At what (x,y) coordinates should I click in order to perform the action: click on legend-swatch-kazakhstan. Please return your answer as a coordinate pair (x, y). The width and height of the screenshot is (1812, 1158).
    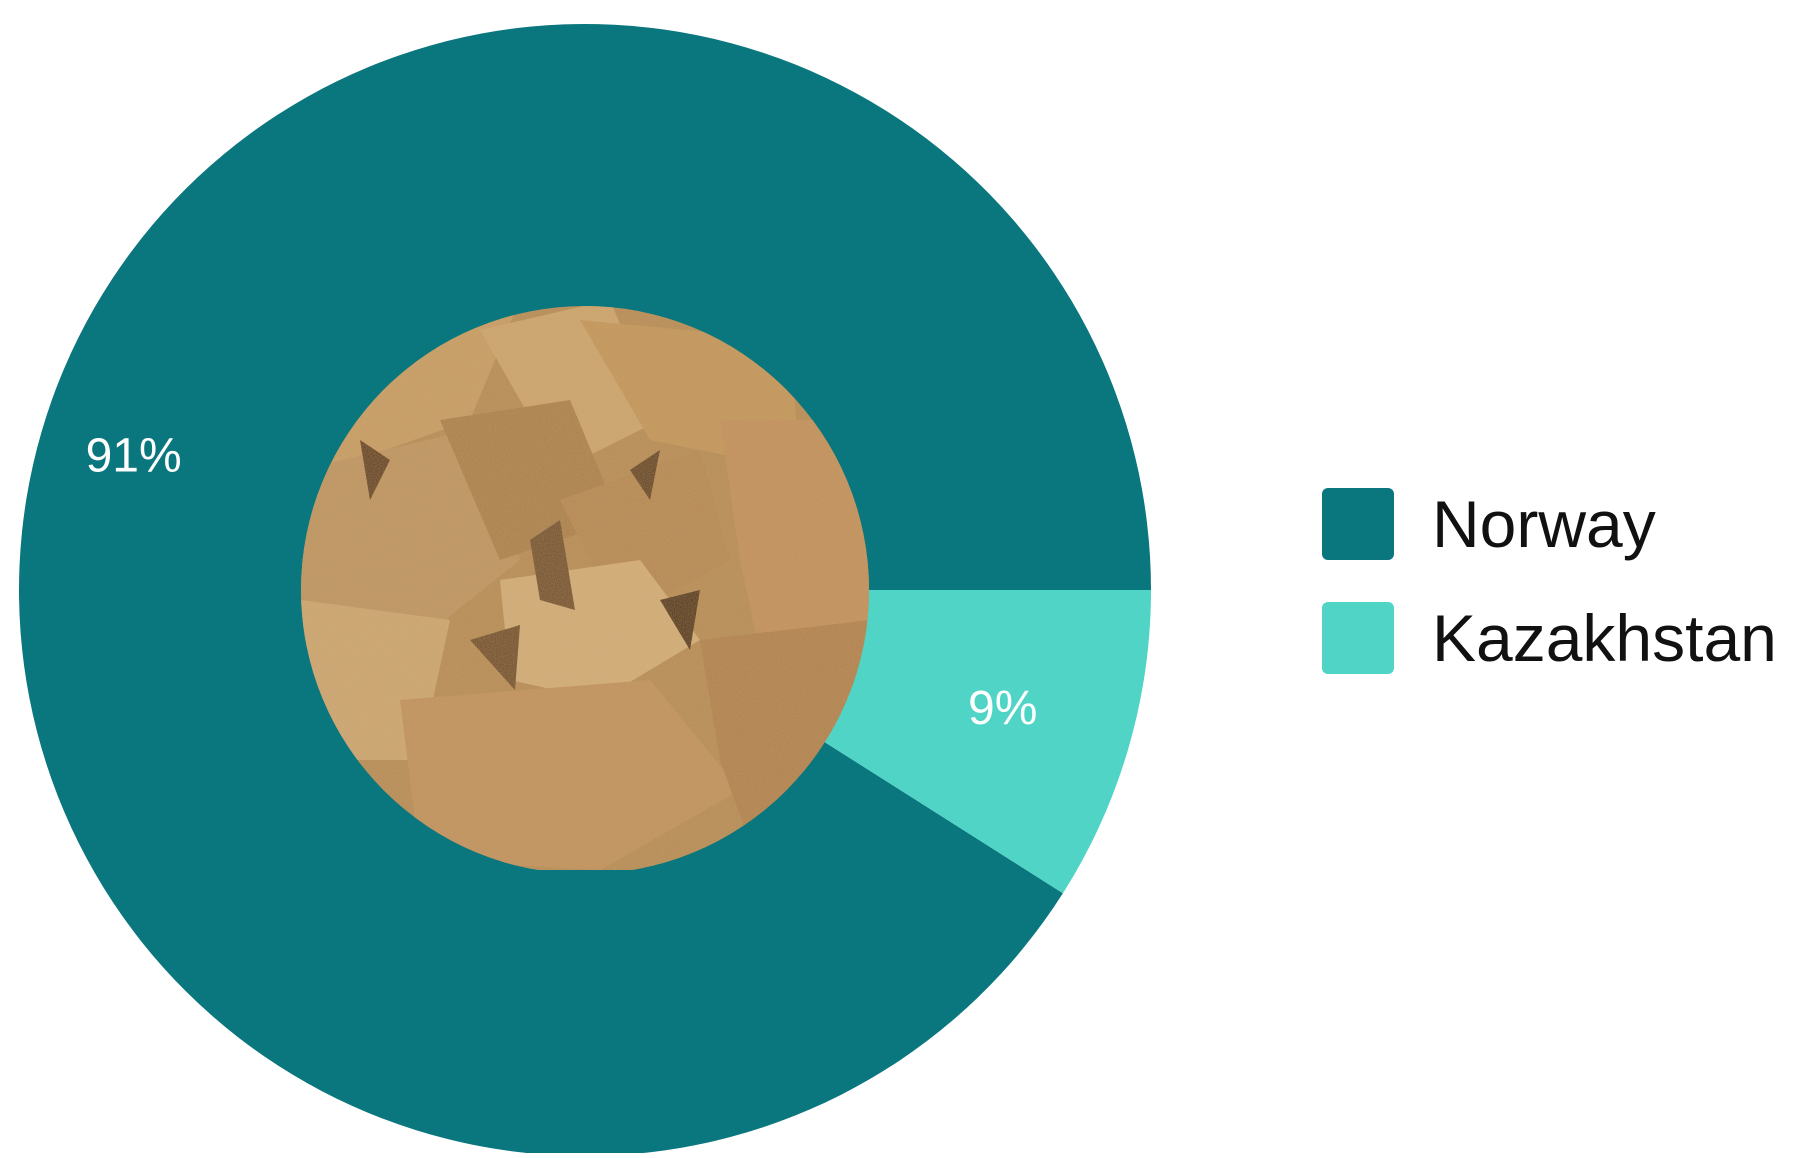
    Looking at the image, I should click on (1358, 638).